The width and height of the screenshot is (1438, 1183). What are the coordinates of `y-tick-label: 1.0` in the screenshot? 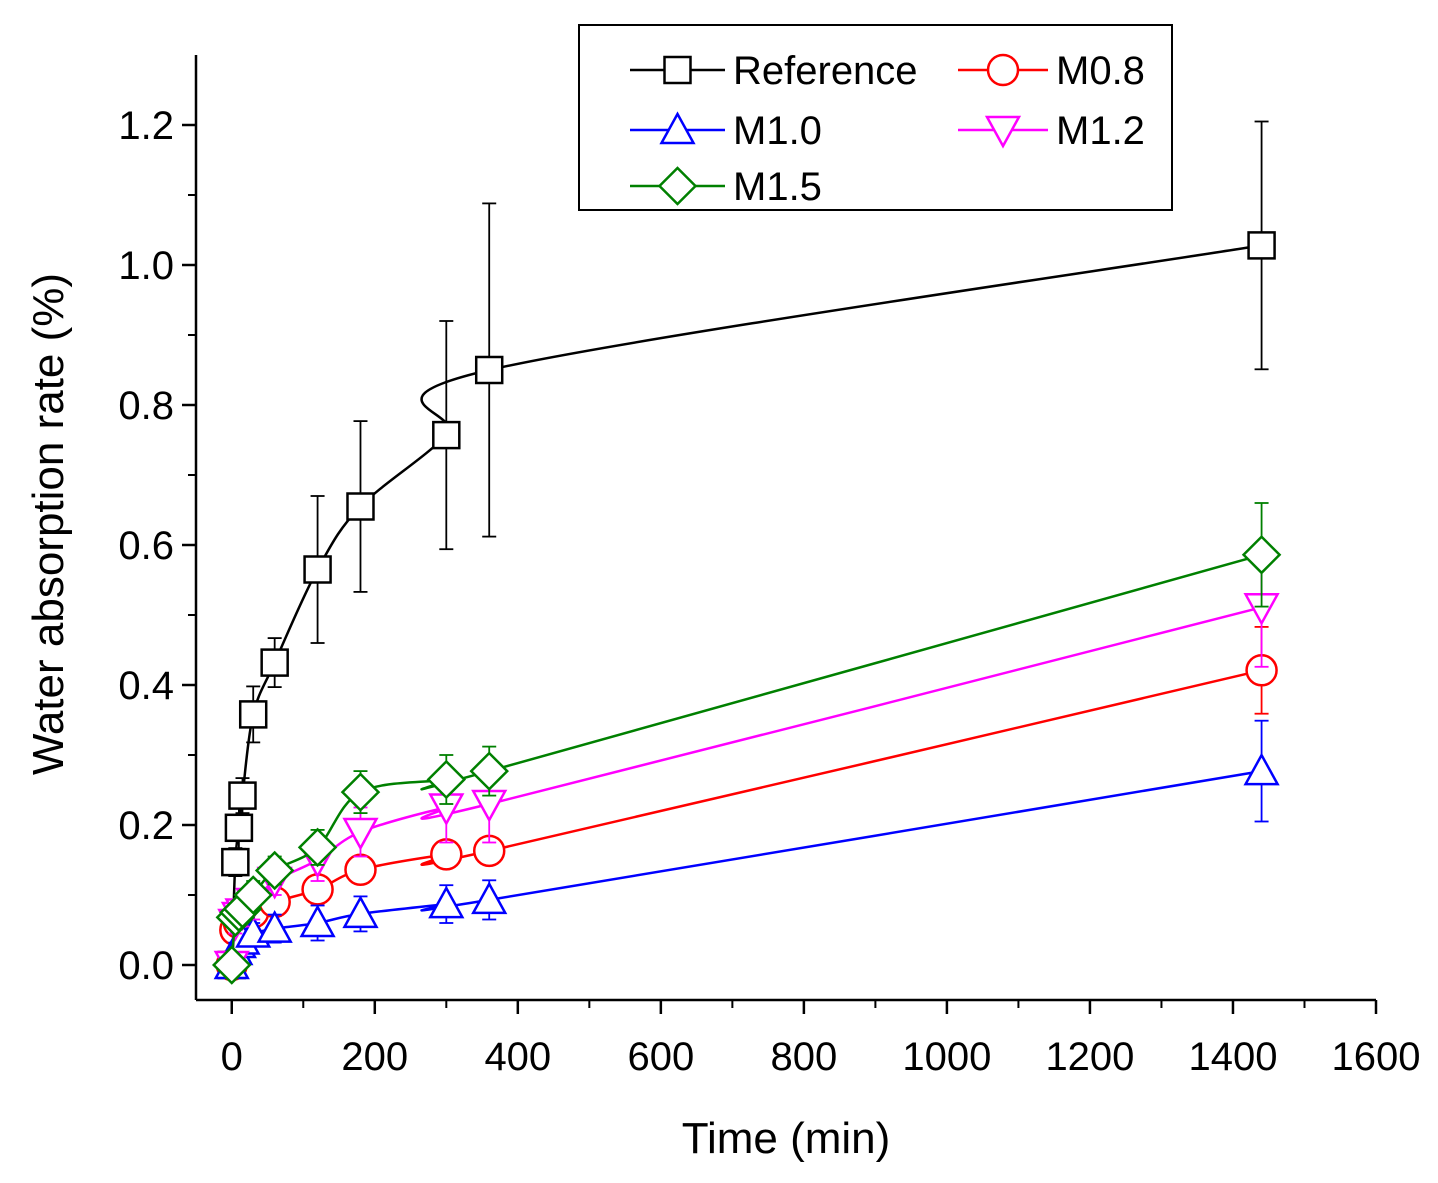 It's located at (146, 266).